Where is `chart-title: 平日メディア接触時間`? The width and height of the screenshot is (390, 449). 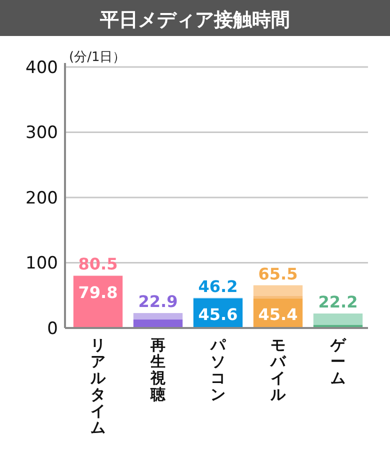 chart-title: 平日メディア接触時間 is located at coordinates (194, 20).